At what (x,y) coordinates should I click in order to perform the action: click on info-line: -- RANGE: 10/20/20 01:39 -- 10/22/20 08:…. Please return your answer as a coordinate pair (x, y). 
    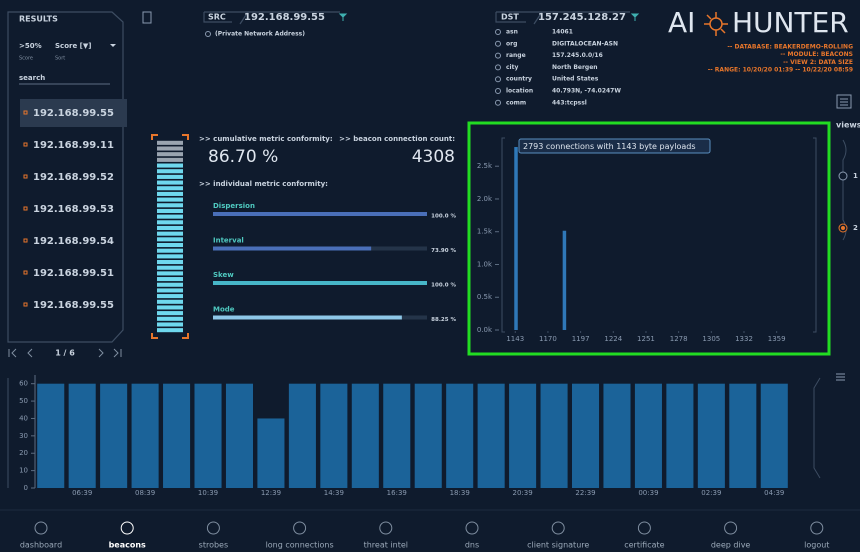
    Looking at the image, I should click on (780, 70).